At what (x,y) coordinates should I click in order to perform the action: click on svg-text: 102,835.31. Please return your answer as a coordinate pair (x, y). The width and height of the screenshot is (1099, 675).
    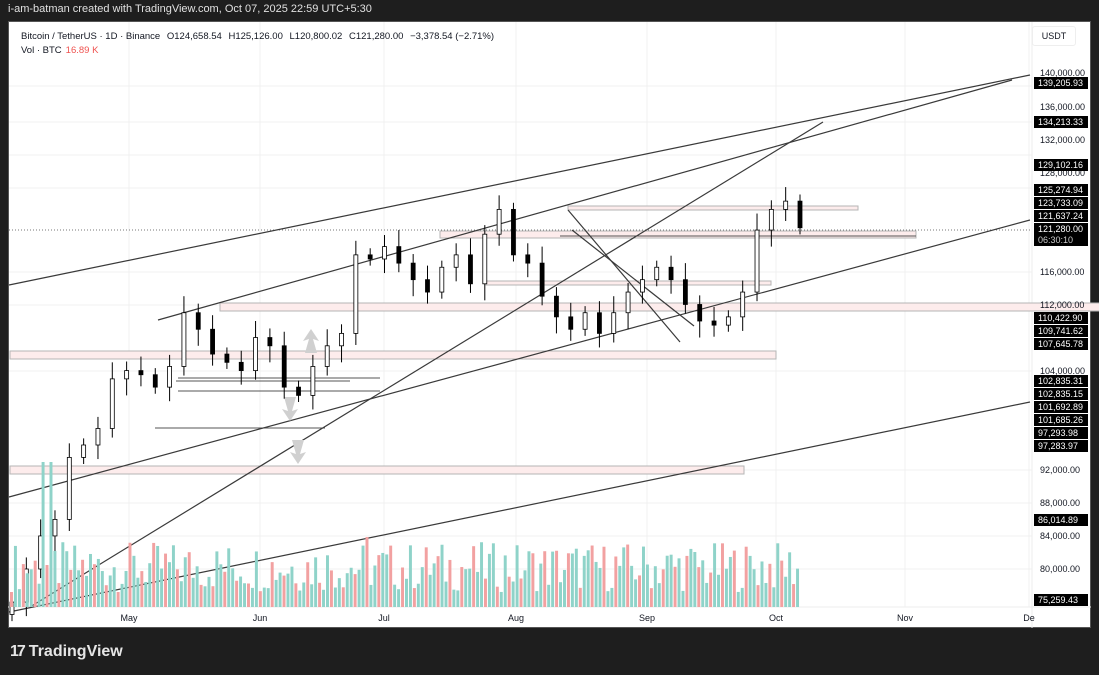
    Looking at the image, I should click on (1060, 381).